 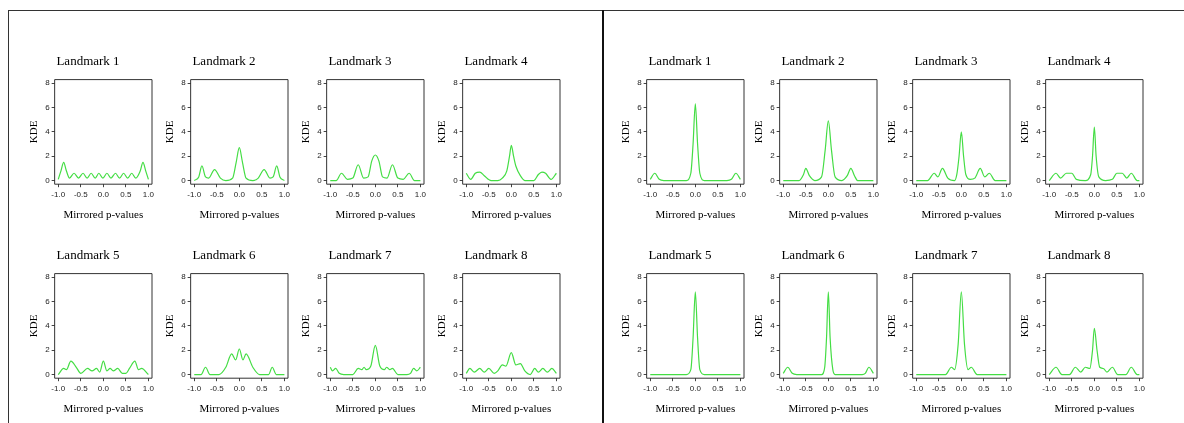 I want to click on chart-title: Landmark 6, so click(x=224, y=255).